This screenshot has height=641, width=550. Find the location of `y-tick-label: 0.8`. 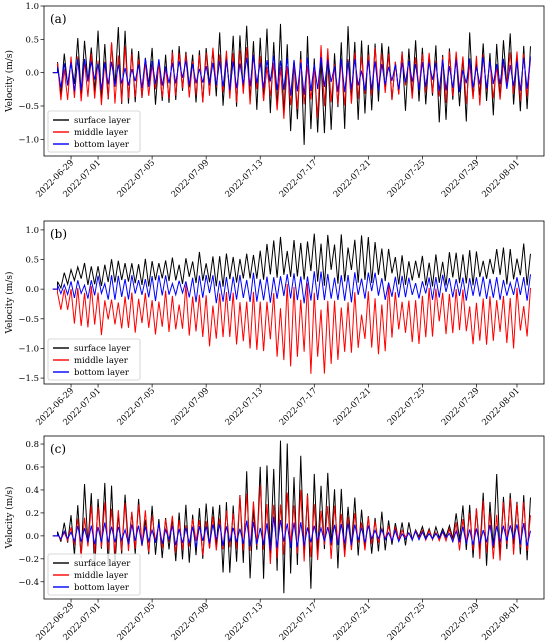

y-tick-label: 0.8 is located at coordinates (32, 445).